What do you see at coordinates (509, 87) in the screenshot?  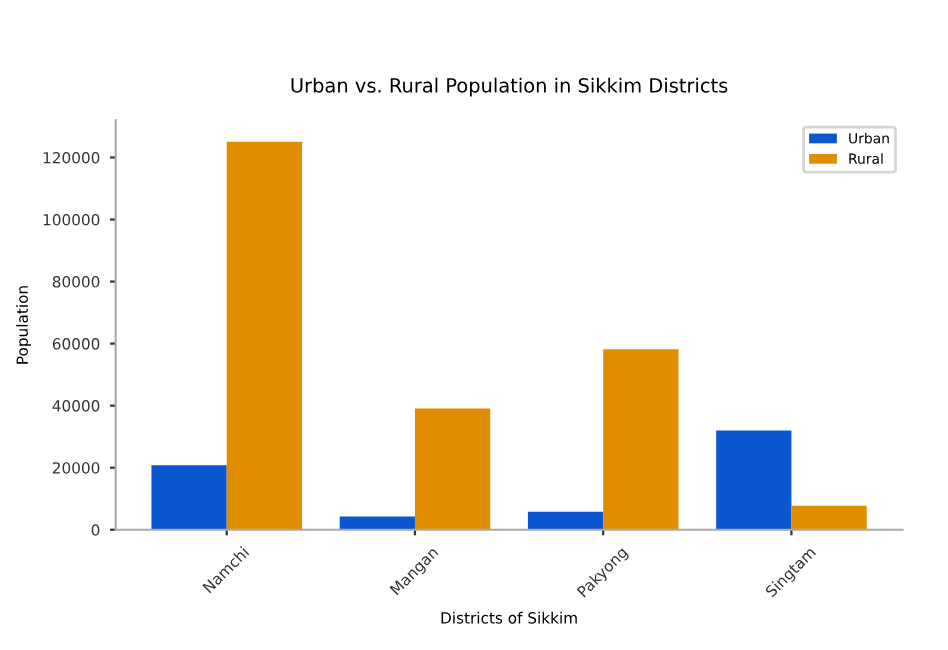 I see `chart-title: Urban vs. Rural Population in Sikkim Districts` at bounding box center [509, 87].